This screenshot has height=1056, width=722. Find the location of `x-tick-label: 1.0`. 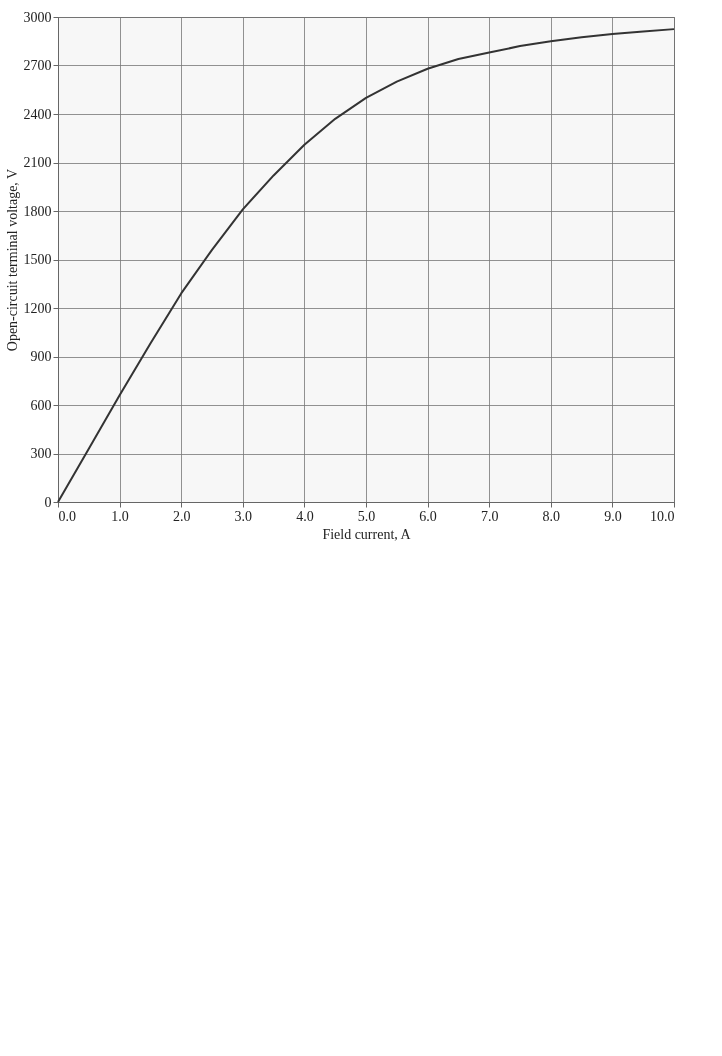

x-tick-label: 1.0 is located at coordinates (120, 516).